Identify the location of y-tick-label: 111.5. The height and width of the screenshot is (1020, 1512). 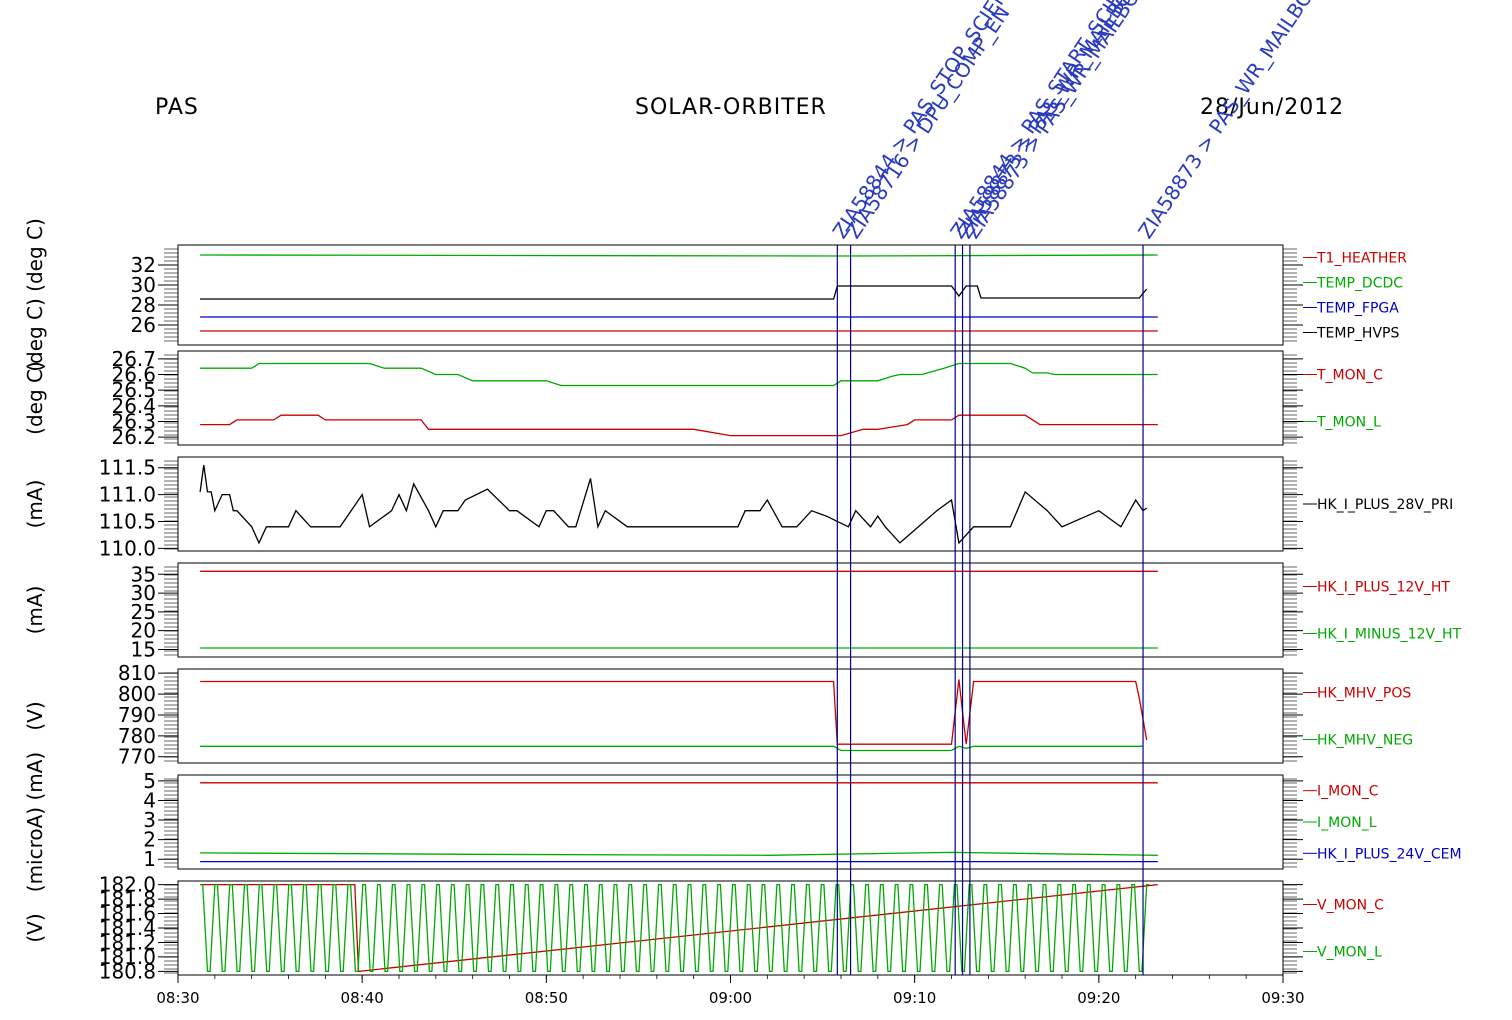
(127, 468).